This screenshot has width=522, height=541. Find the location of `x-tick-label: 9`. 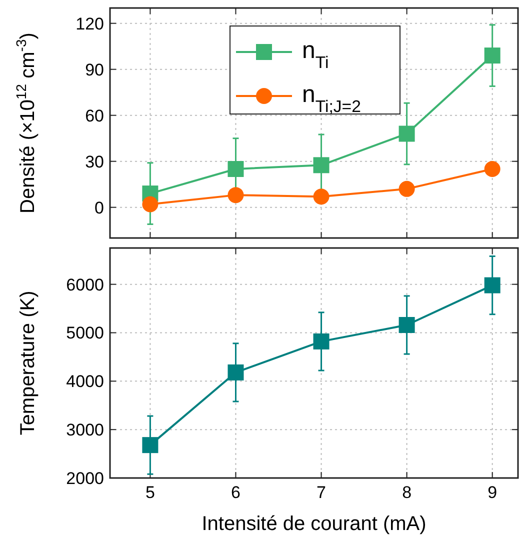

x-tick-label: 9 is located at coordinates (493, 492).